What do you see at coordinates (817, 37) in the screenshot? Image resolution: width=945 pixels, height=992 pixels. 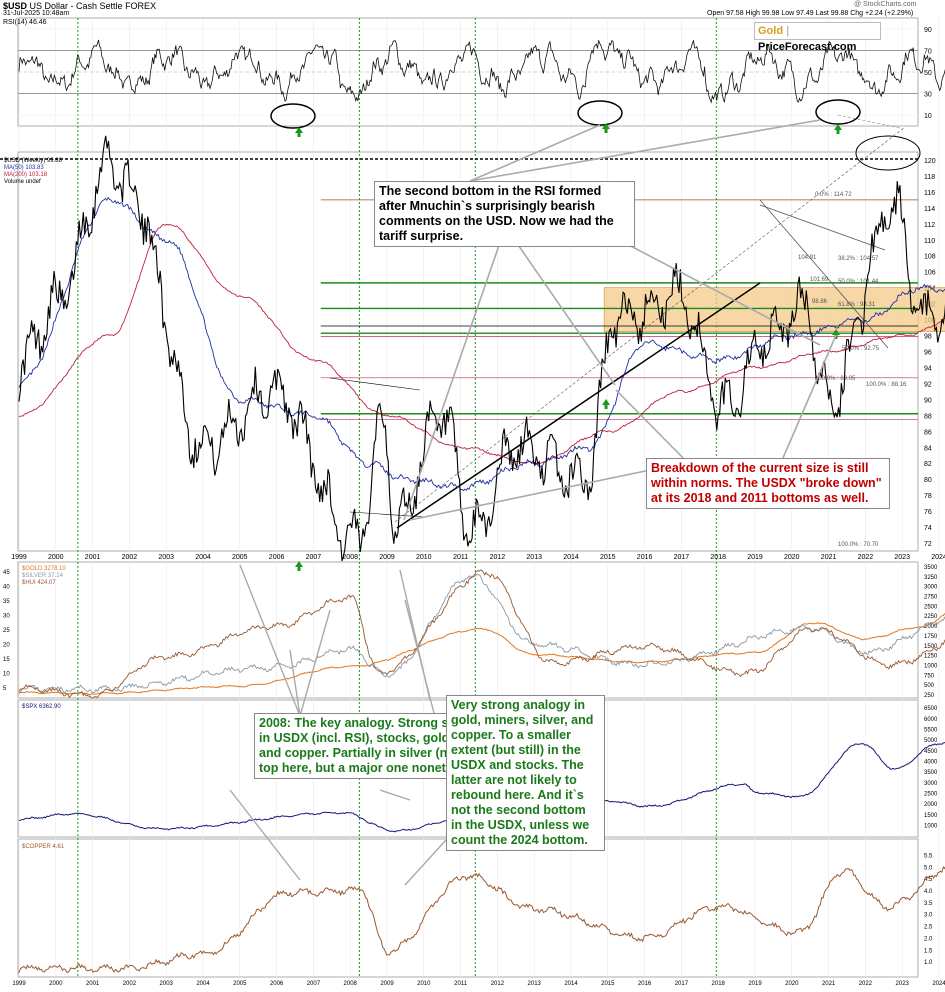 I see `goldpriceforecast-logo: Gold | PriceForecast.com` at bounding box center [817, 37].